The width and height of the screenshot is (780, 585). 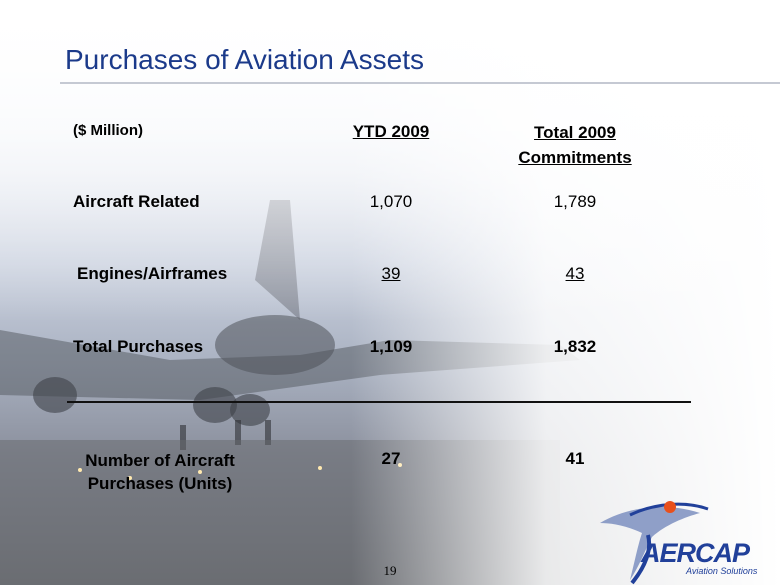 I want to click on value-ytd-aircraft-units: 27, so click(x=391, y=458).